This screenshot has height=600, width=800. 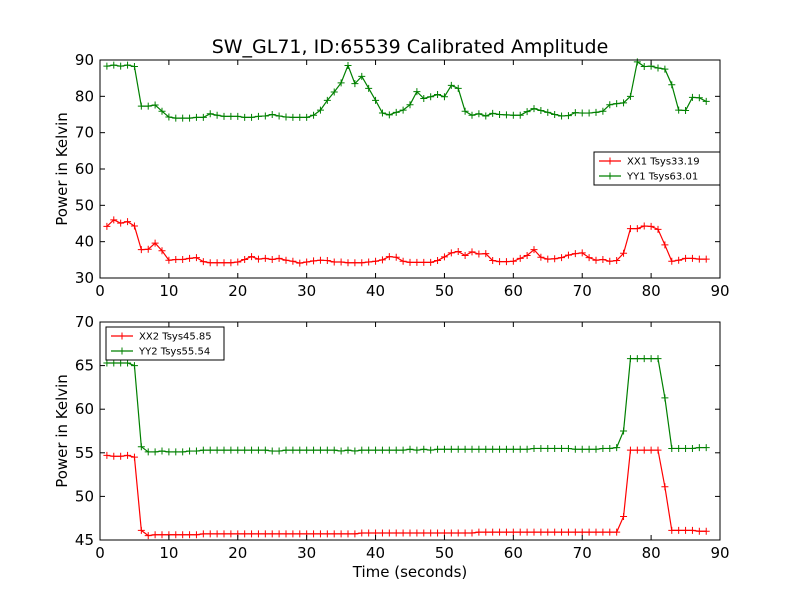 I want to click on series-line, so click(x=406, y=89).